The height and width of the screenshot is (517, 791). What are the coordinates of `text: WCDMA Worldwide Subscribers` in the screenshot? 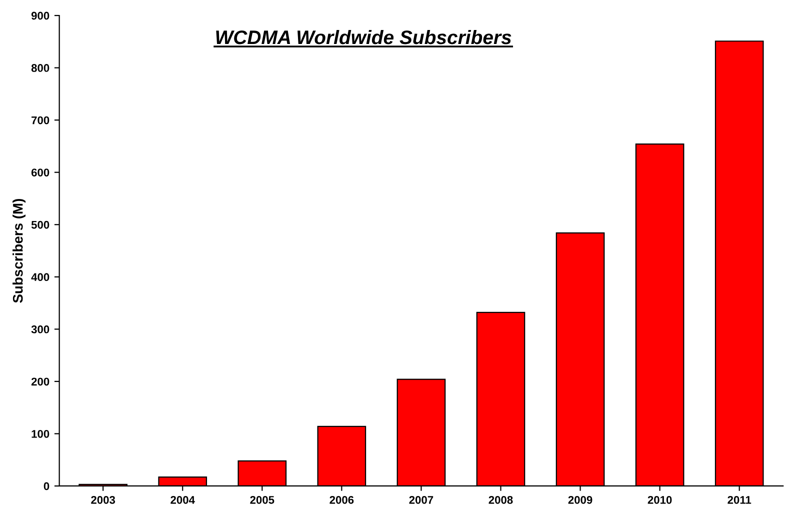 It's located at (364, 37).